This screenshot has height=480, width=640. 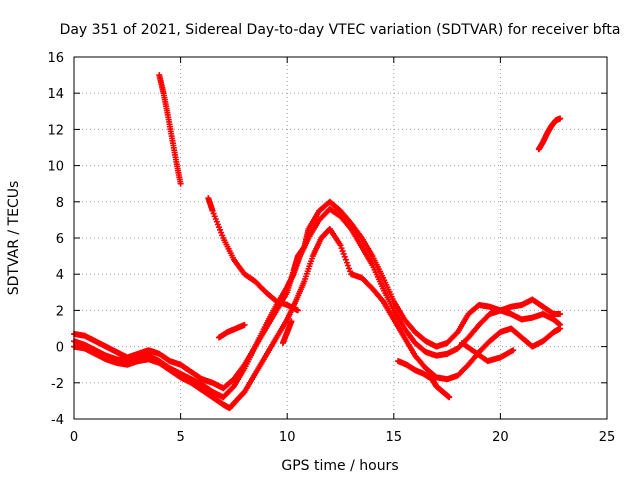 I want to click on x-axis-label: GPS time / hours, so click(x=339, y=466).